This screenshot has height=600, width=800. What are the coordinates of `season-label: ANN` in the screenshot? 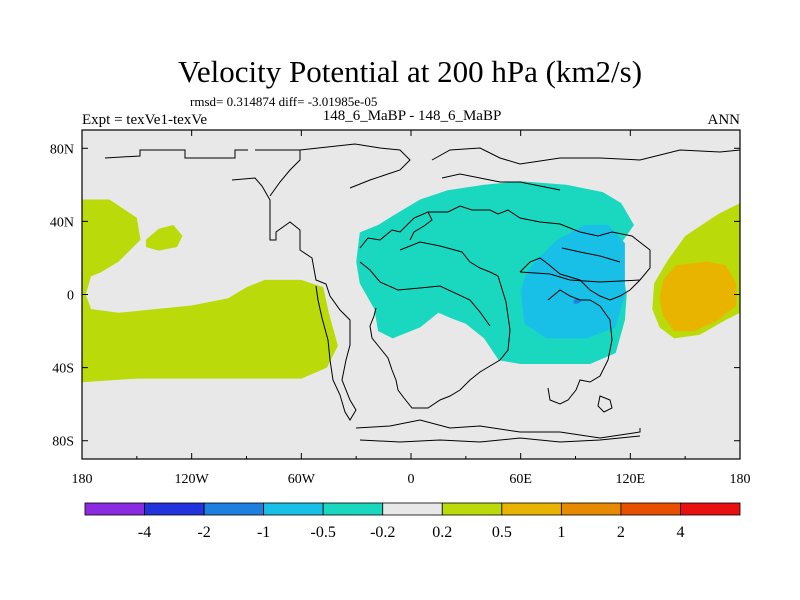 It's located at (724, 120).